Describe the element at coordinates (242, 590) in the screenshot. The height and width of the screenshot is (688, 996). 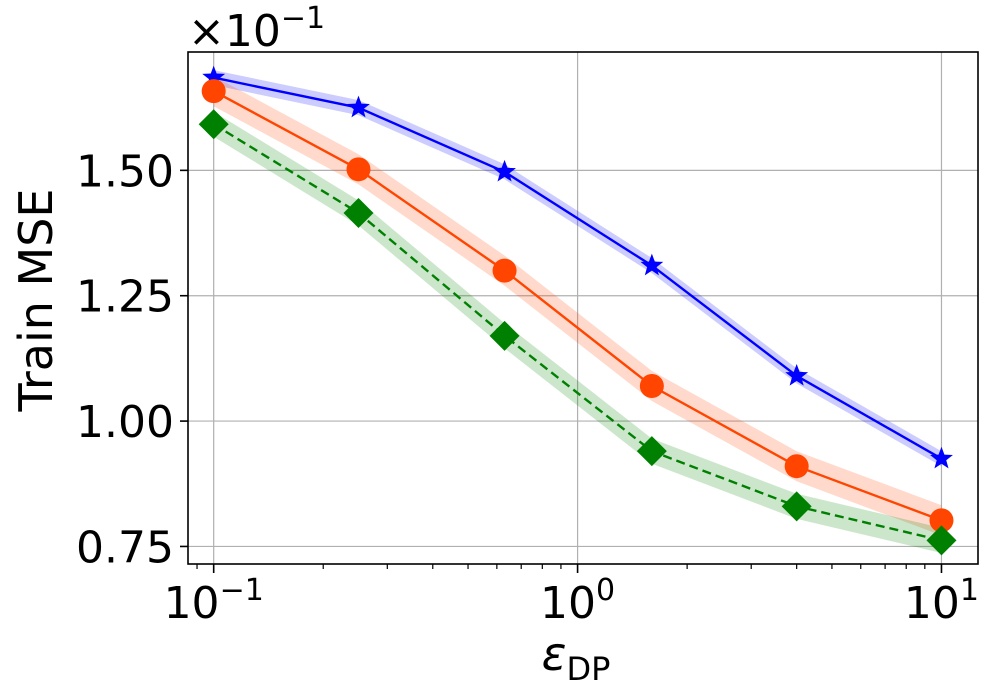
I see `x-tick-label-exponent: −1` at that location.